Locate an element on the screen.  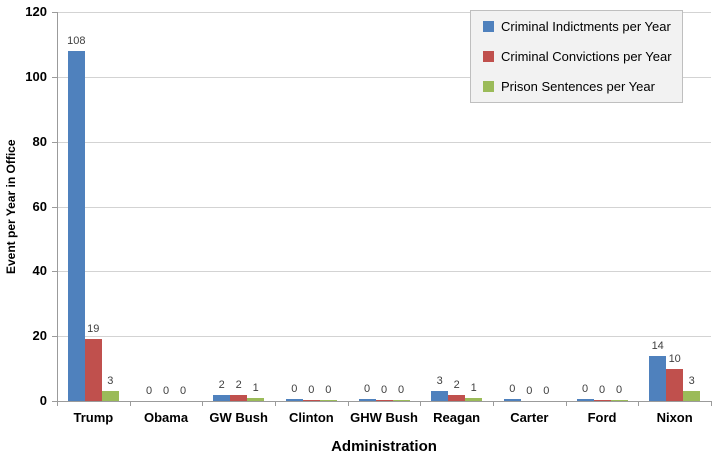
y-tick-label: 80 is located at coordinates (39, 141).